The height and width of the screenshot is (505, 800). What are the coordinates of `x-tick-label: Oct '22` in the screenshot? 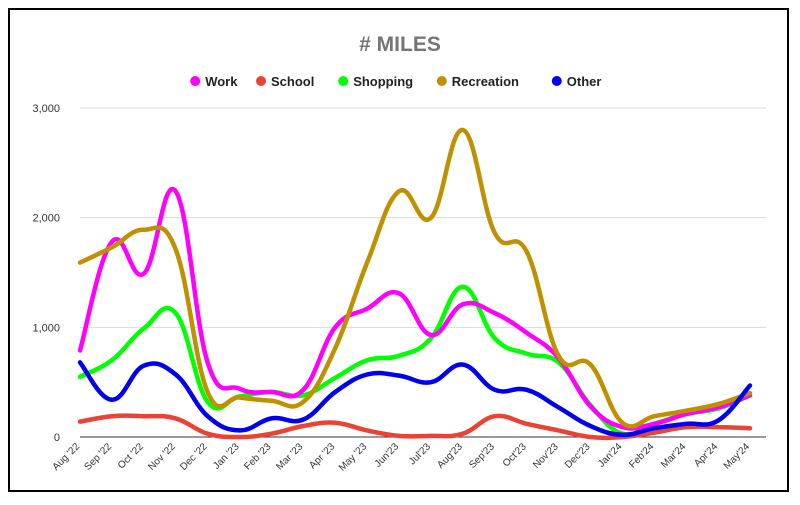 It's located at (131, 456).